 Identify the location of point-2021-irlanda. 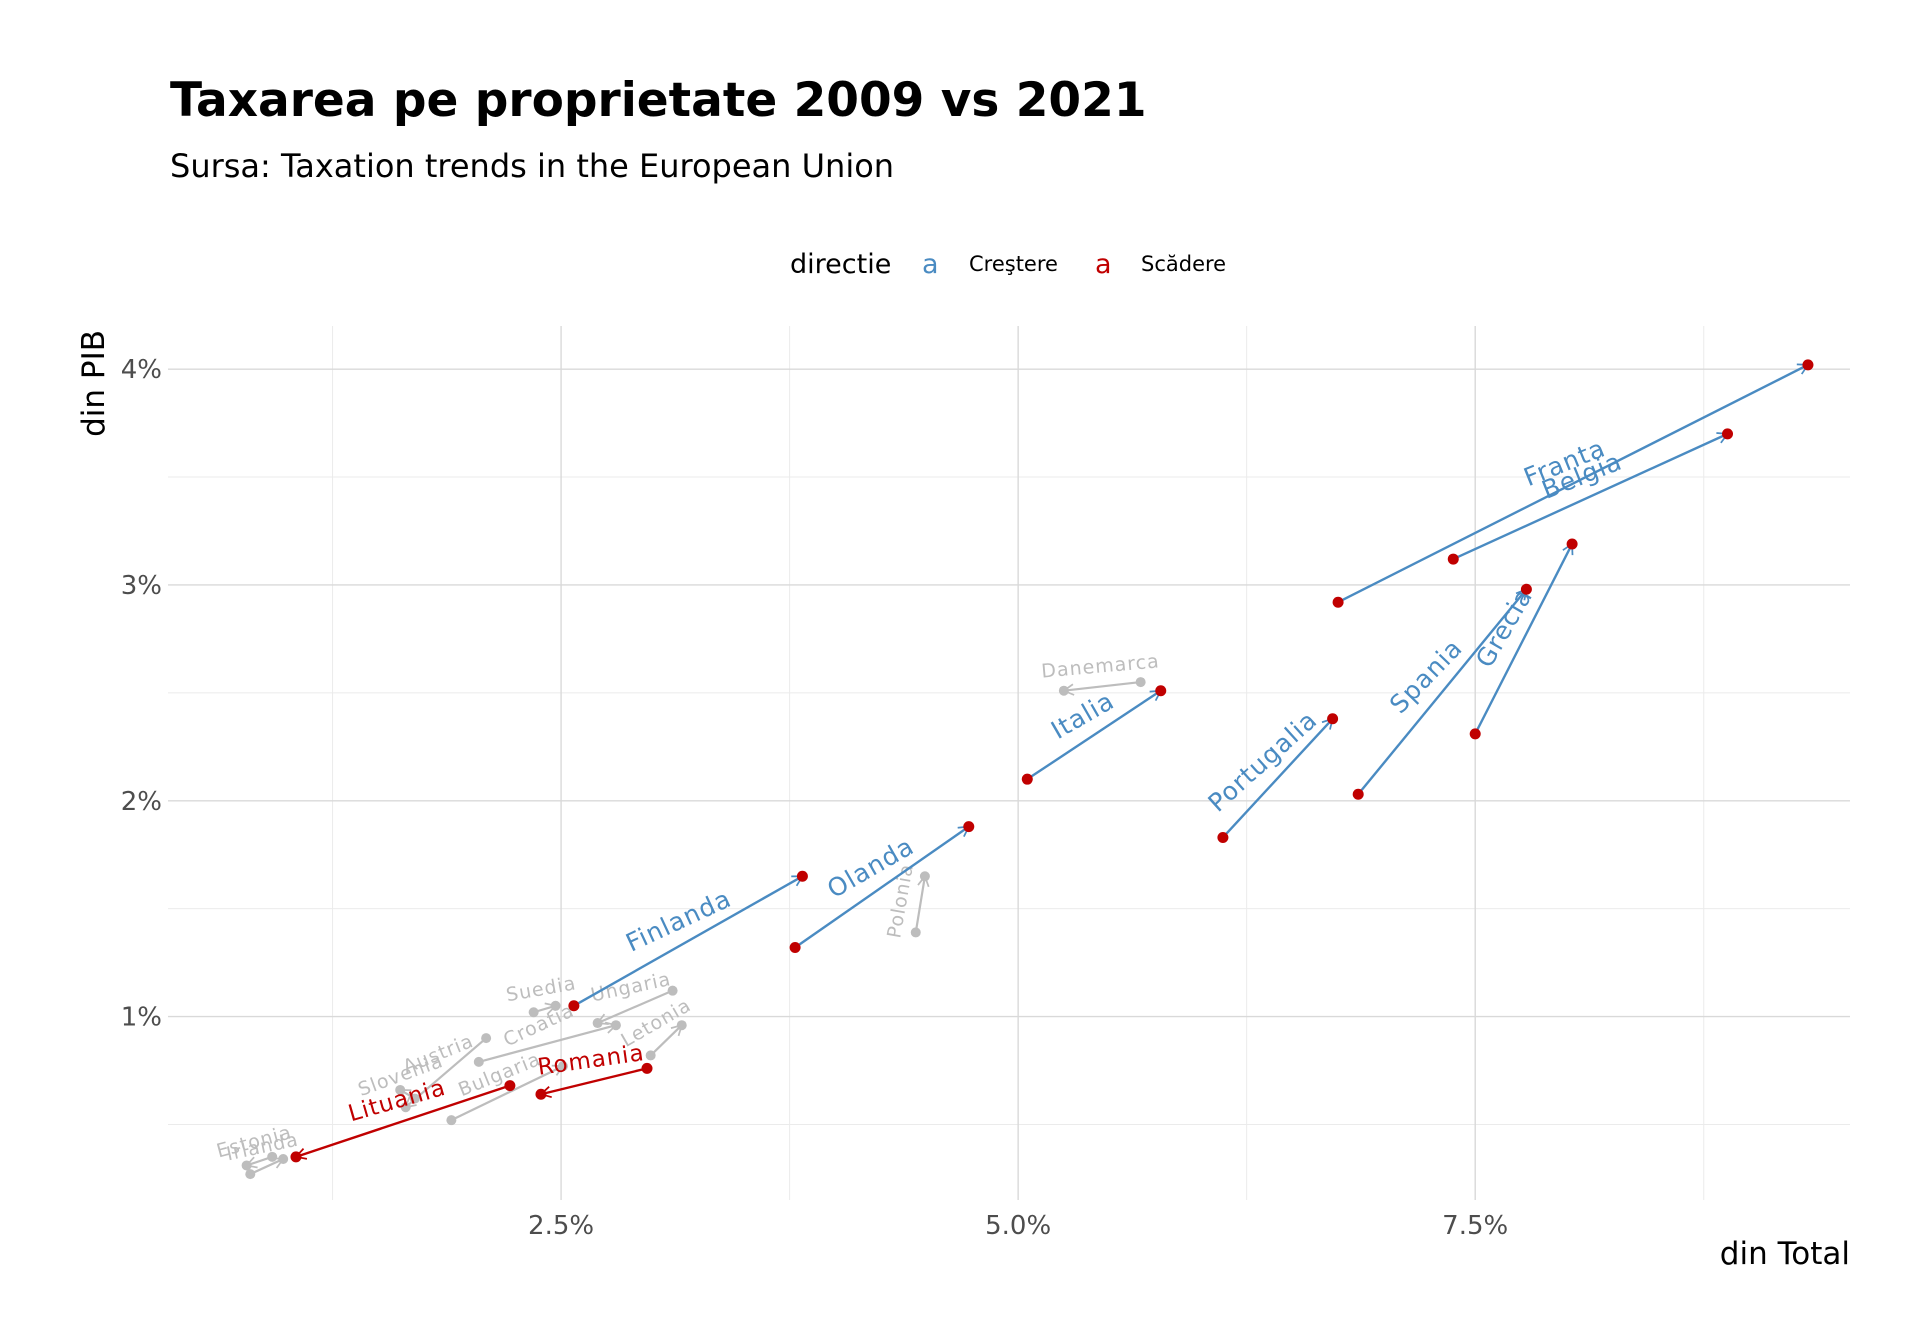
(283, 1158).